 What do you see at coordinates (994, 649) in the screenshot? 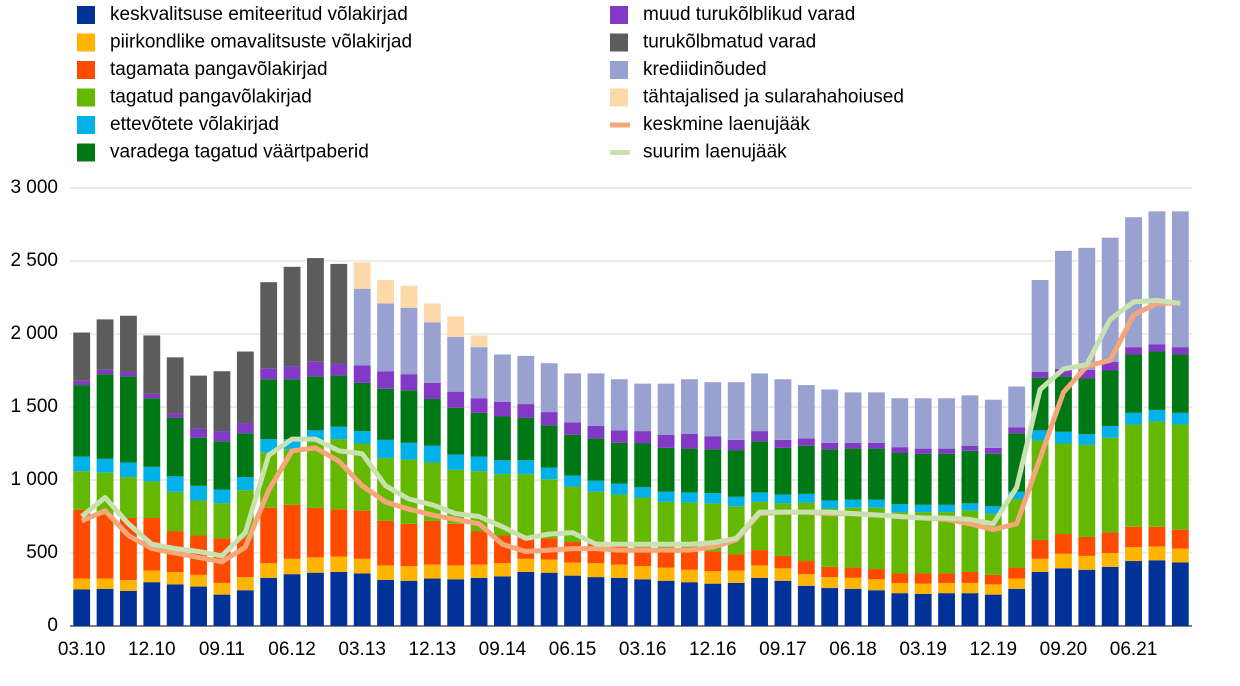
I see `x-tick-label: 12.19` at bounding box center [994, 649].